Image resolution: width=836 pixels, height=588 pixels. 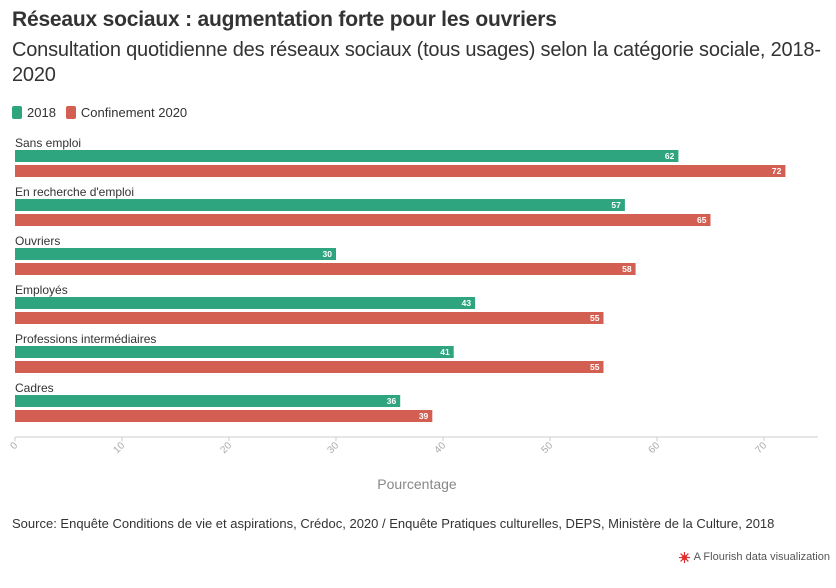 What do you see at coordinates (17, 112) in the screenshot?
I see `legend-swatch-2018` at bounding box center [17, 112].